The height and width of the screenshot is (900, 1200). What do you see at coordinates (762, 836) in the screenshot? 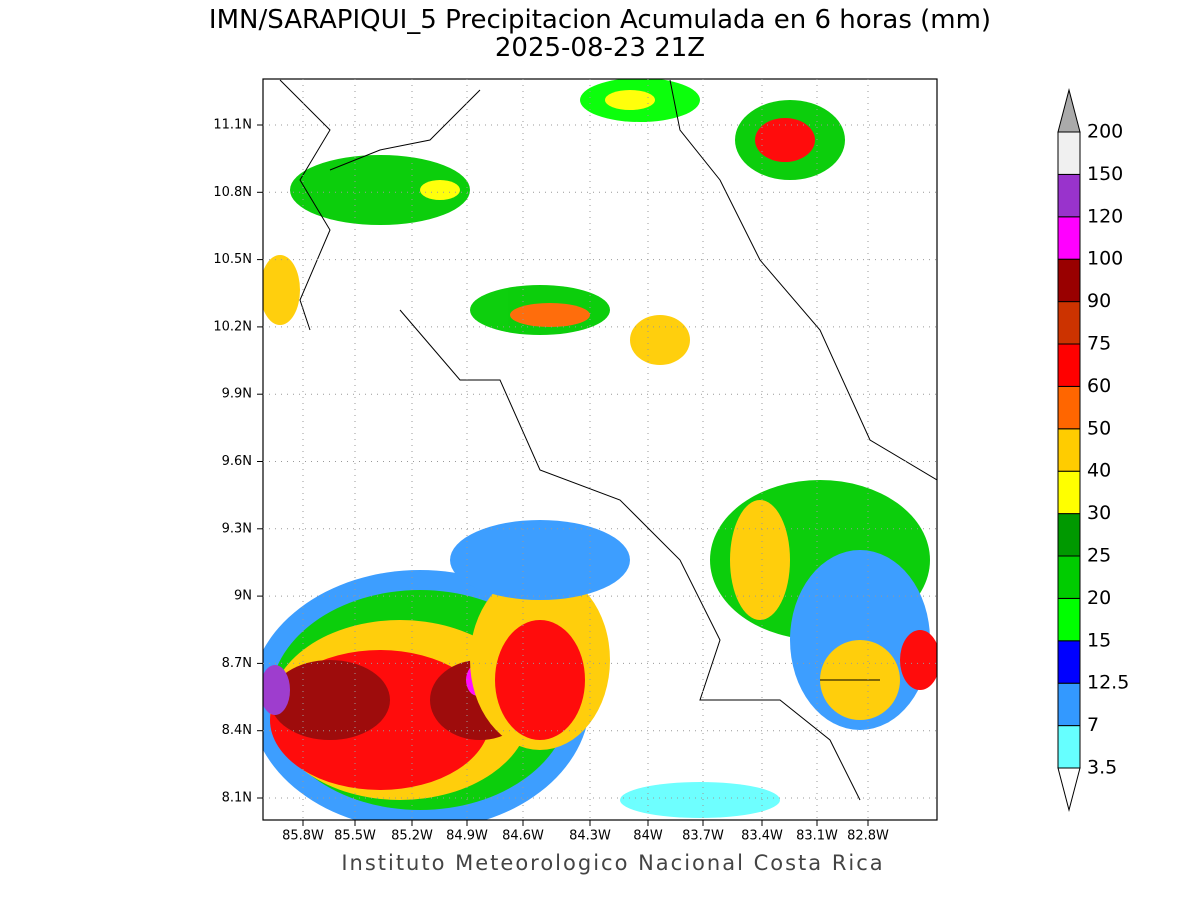
I see `lon-label: 83.4W` at bounding box center [762, 836].